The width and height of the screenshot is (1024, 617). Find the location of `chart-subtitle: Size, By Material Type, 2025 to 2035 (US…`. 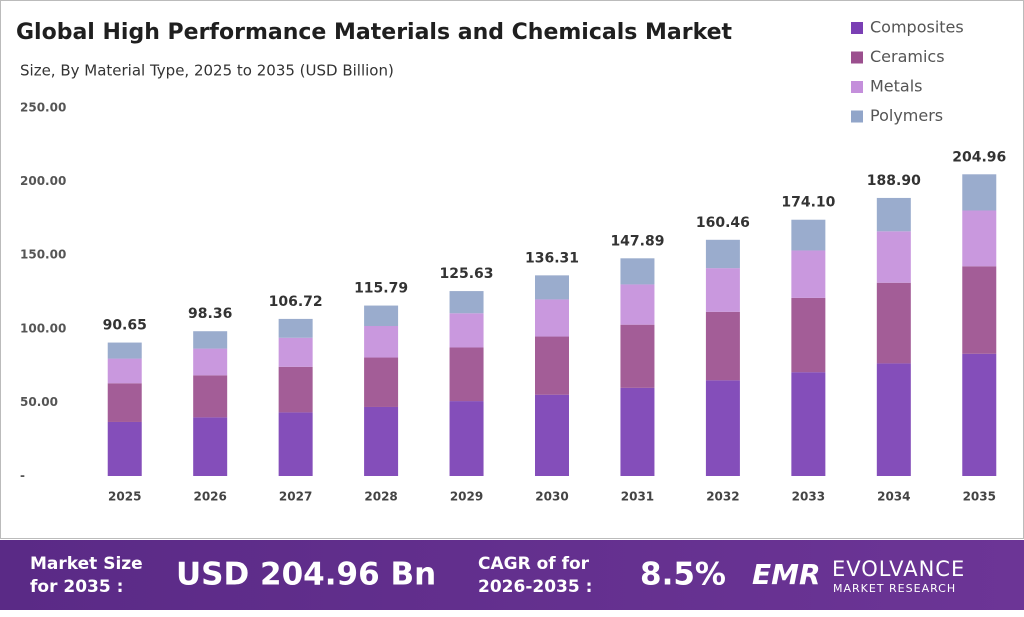

chart-subtitle: Size, By Material Type, 2025 to 2035 (US… is located at coordinates (207, 71).